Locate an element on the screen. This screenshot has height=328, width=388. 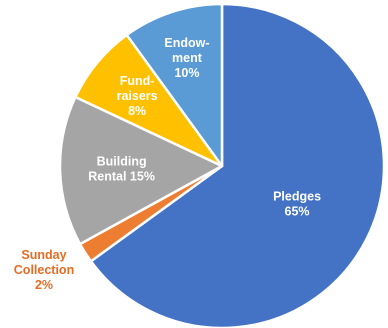
slice-label-line: Collection is located at coordinates (44, 270).